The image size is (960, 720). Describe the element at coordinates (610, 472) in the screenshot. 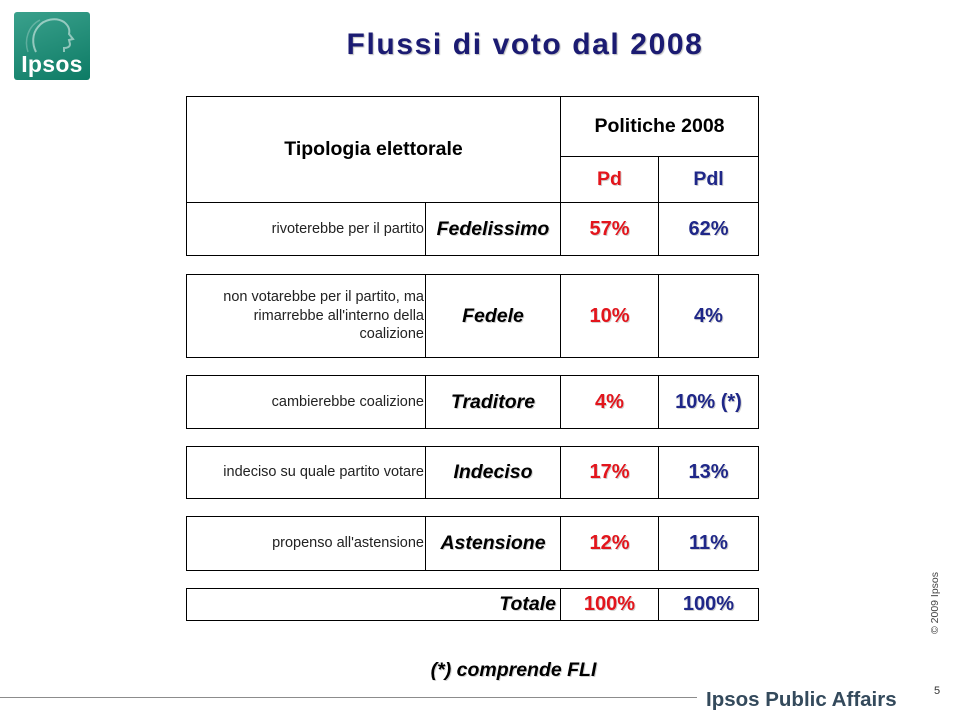

I see `cell-pd: 17%` at that location.